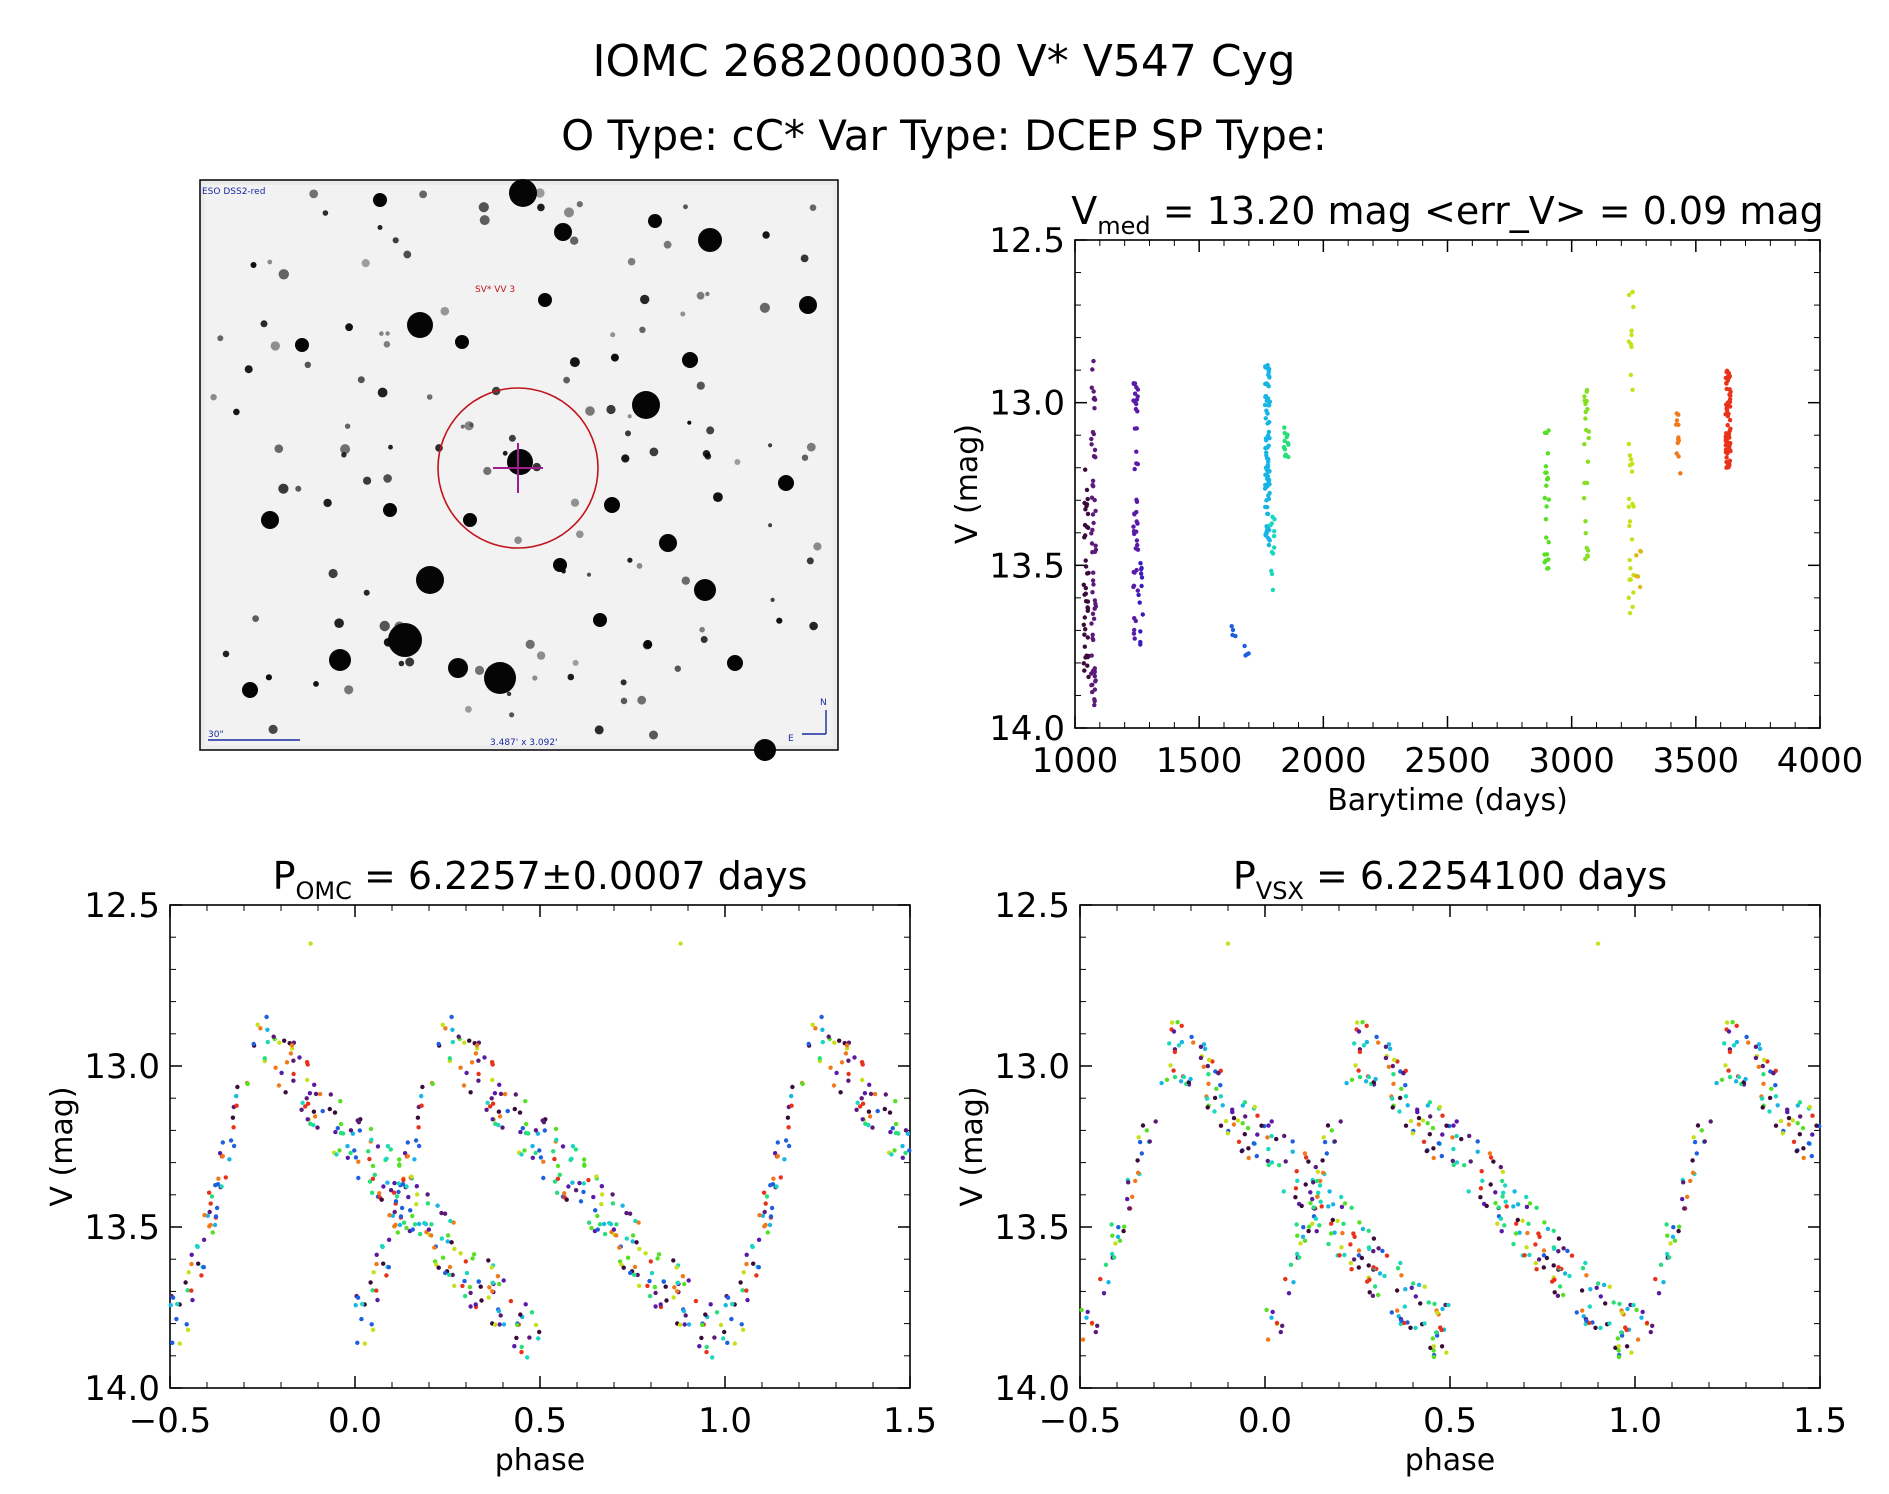  What do you see at coordinates (122, 906) in the screenshot?
I see `y-tick-label: 12.5` at bounding box center [122, 906].